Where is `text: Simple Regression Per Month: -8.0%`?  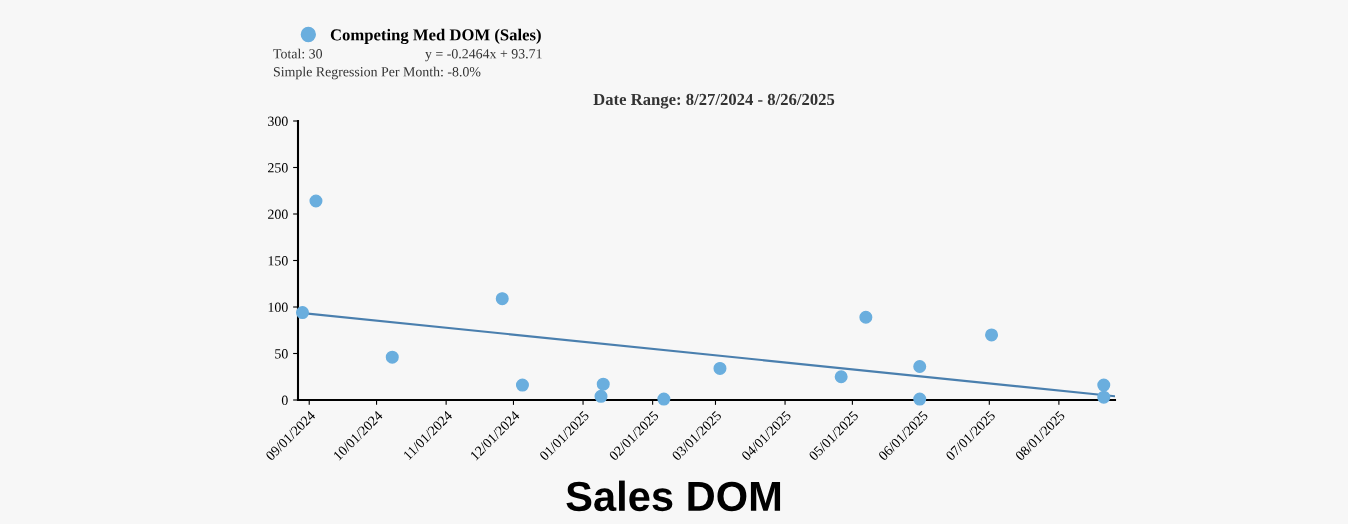 text: Simple Regression Per Month: -8.0% is located at coordinates (377, 73).